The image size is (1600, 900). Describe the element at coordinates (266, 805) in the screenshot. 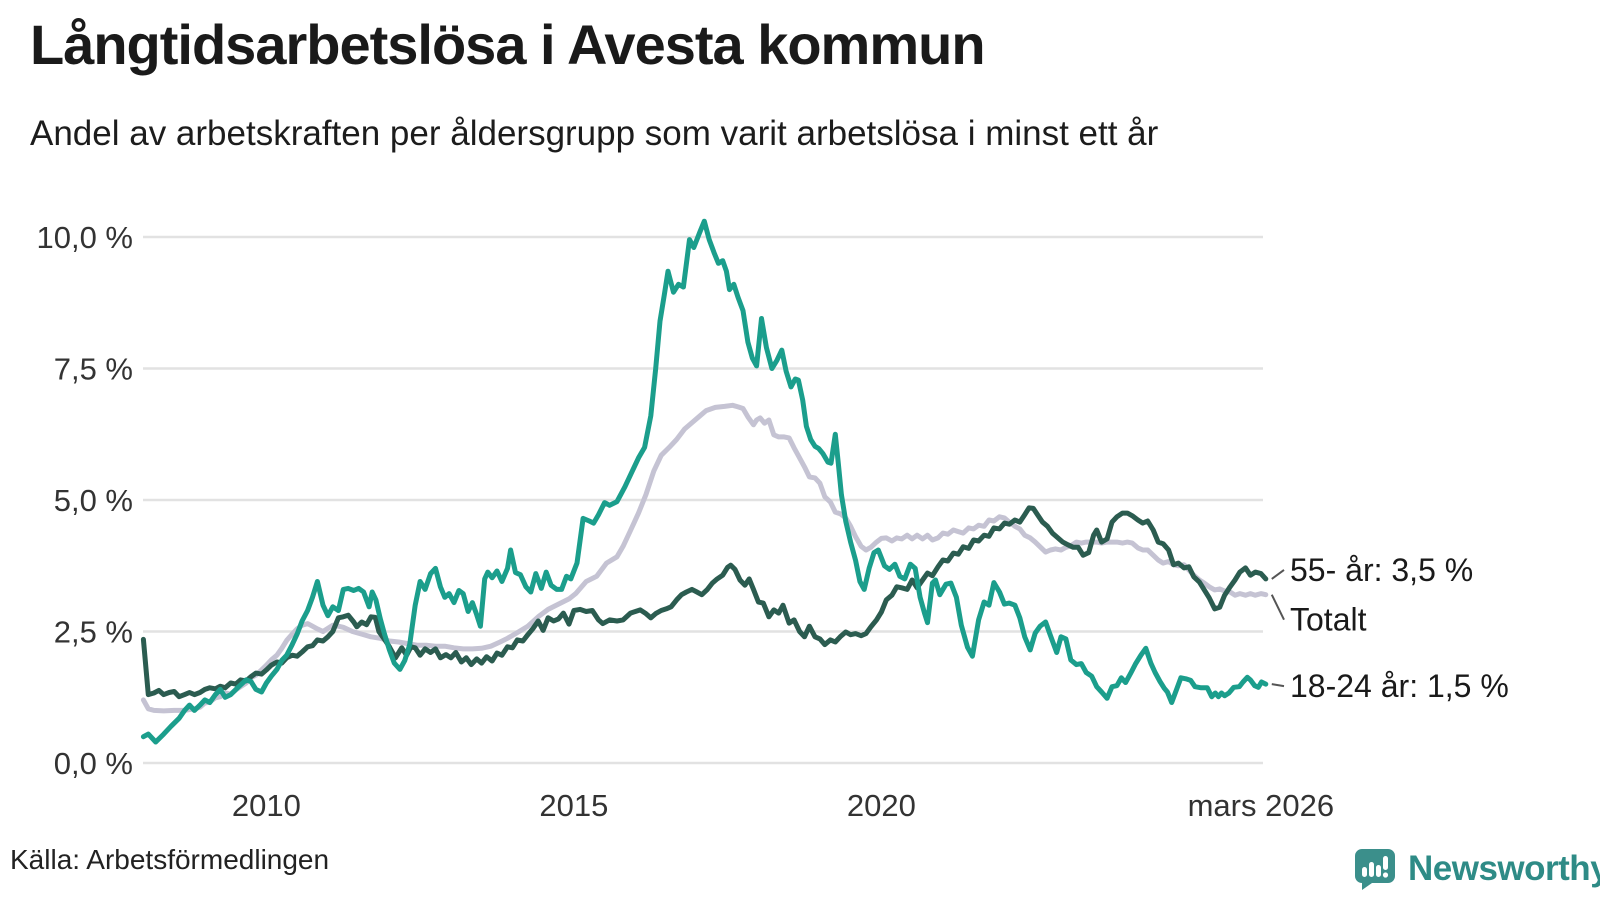

I see `x-tick-label: 2010` at that location.